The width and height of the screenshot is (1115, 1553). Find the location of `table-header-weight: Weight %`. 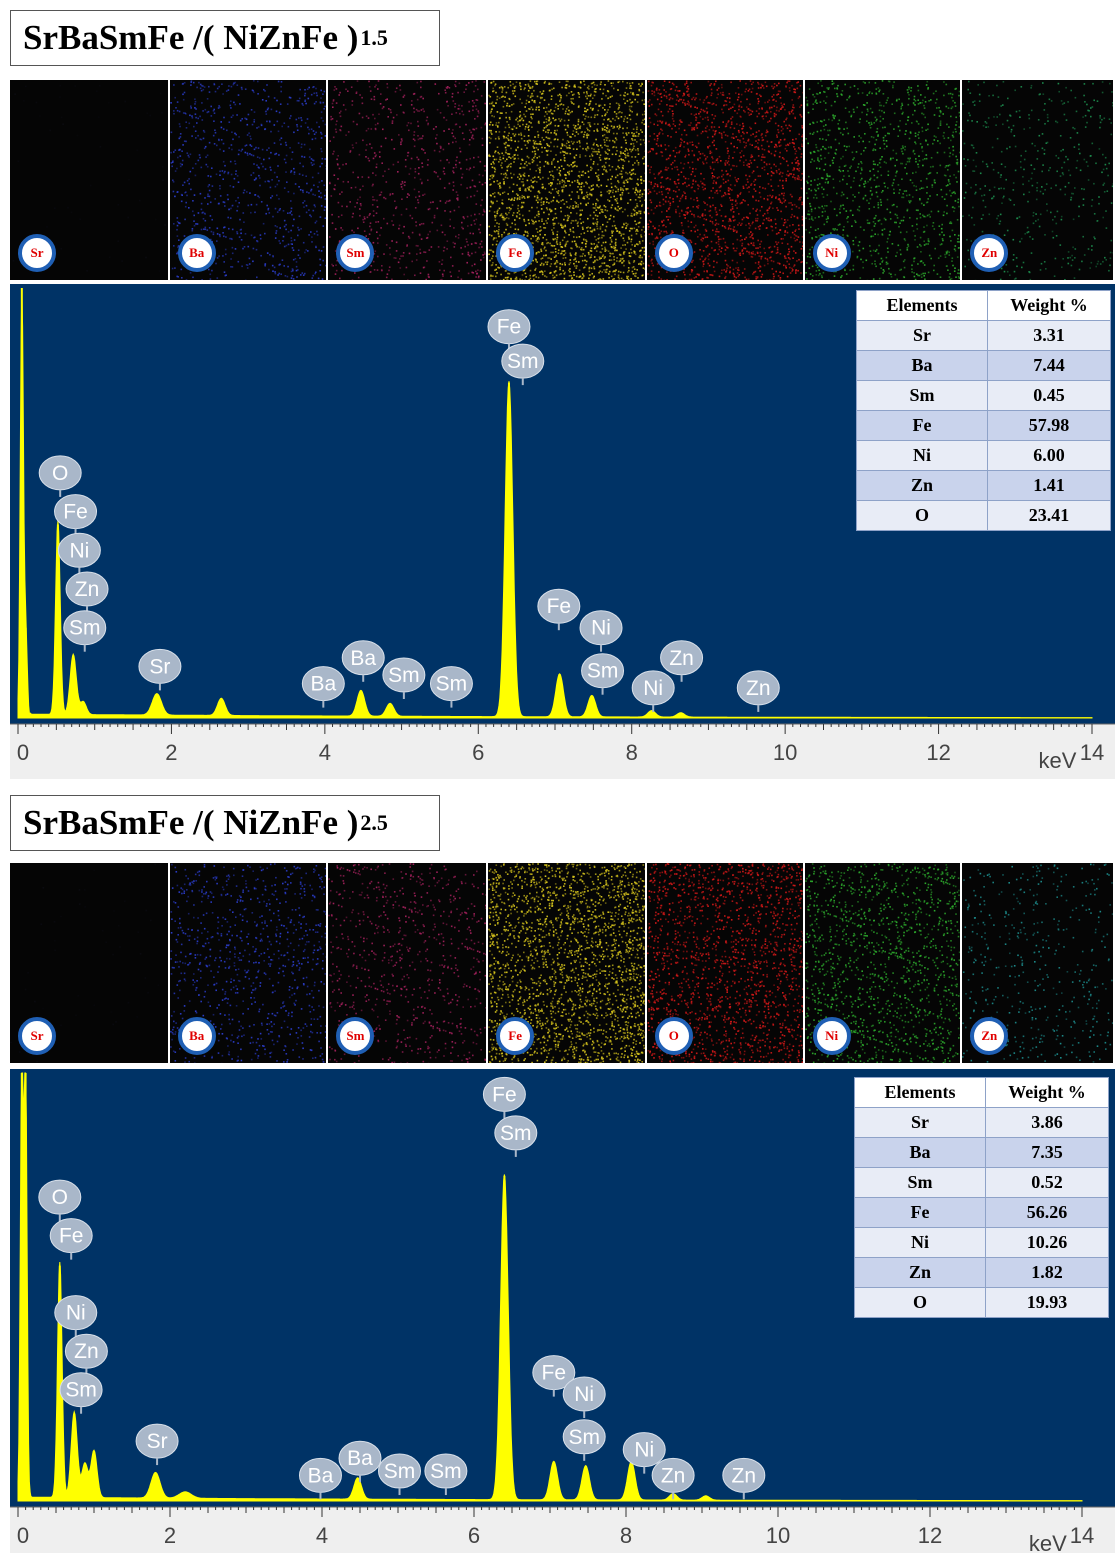

table-header-weight: Weight % is located at coordinates (1047, 1092).